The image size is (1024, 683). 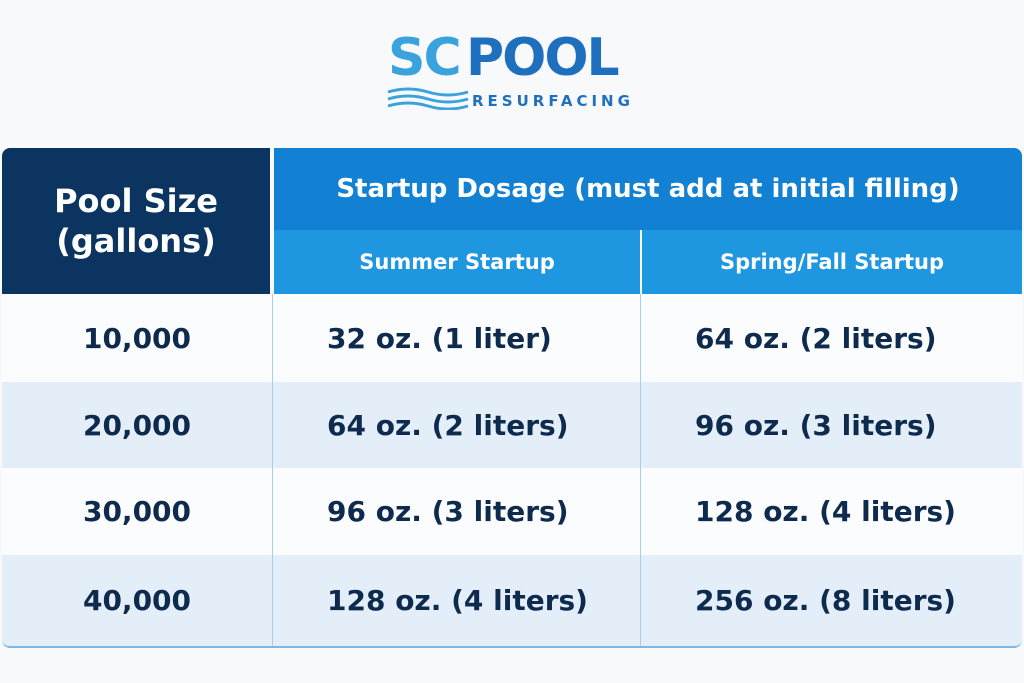 What do you see at coordinates (831, 338) in the screenshot?
I see `cell-spring-fall: 64 oz. (2 liters)` at bounding box center [831, 338].